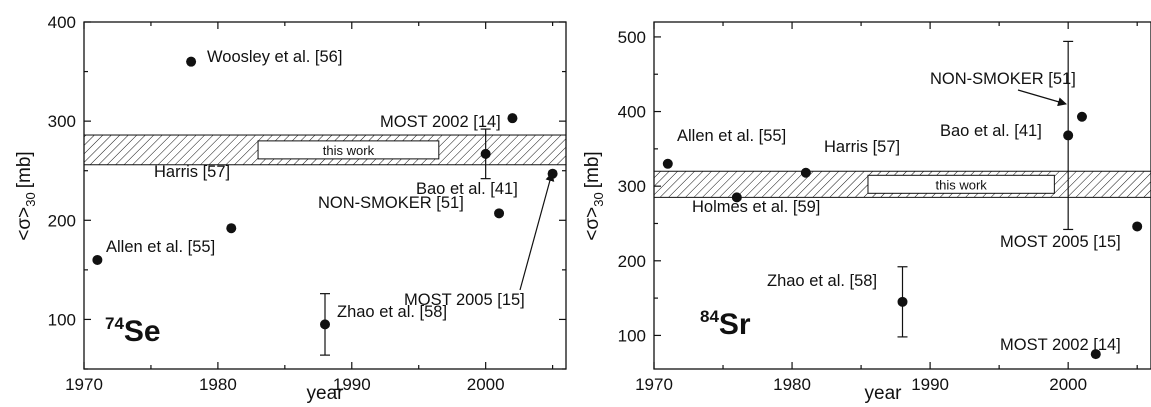  Describe the element at coordinates (735, 324) in the screenshot. I see `isotope-symbol: Sr` at that location.